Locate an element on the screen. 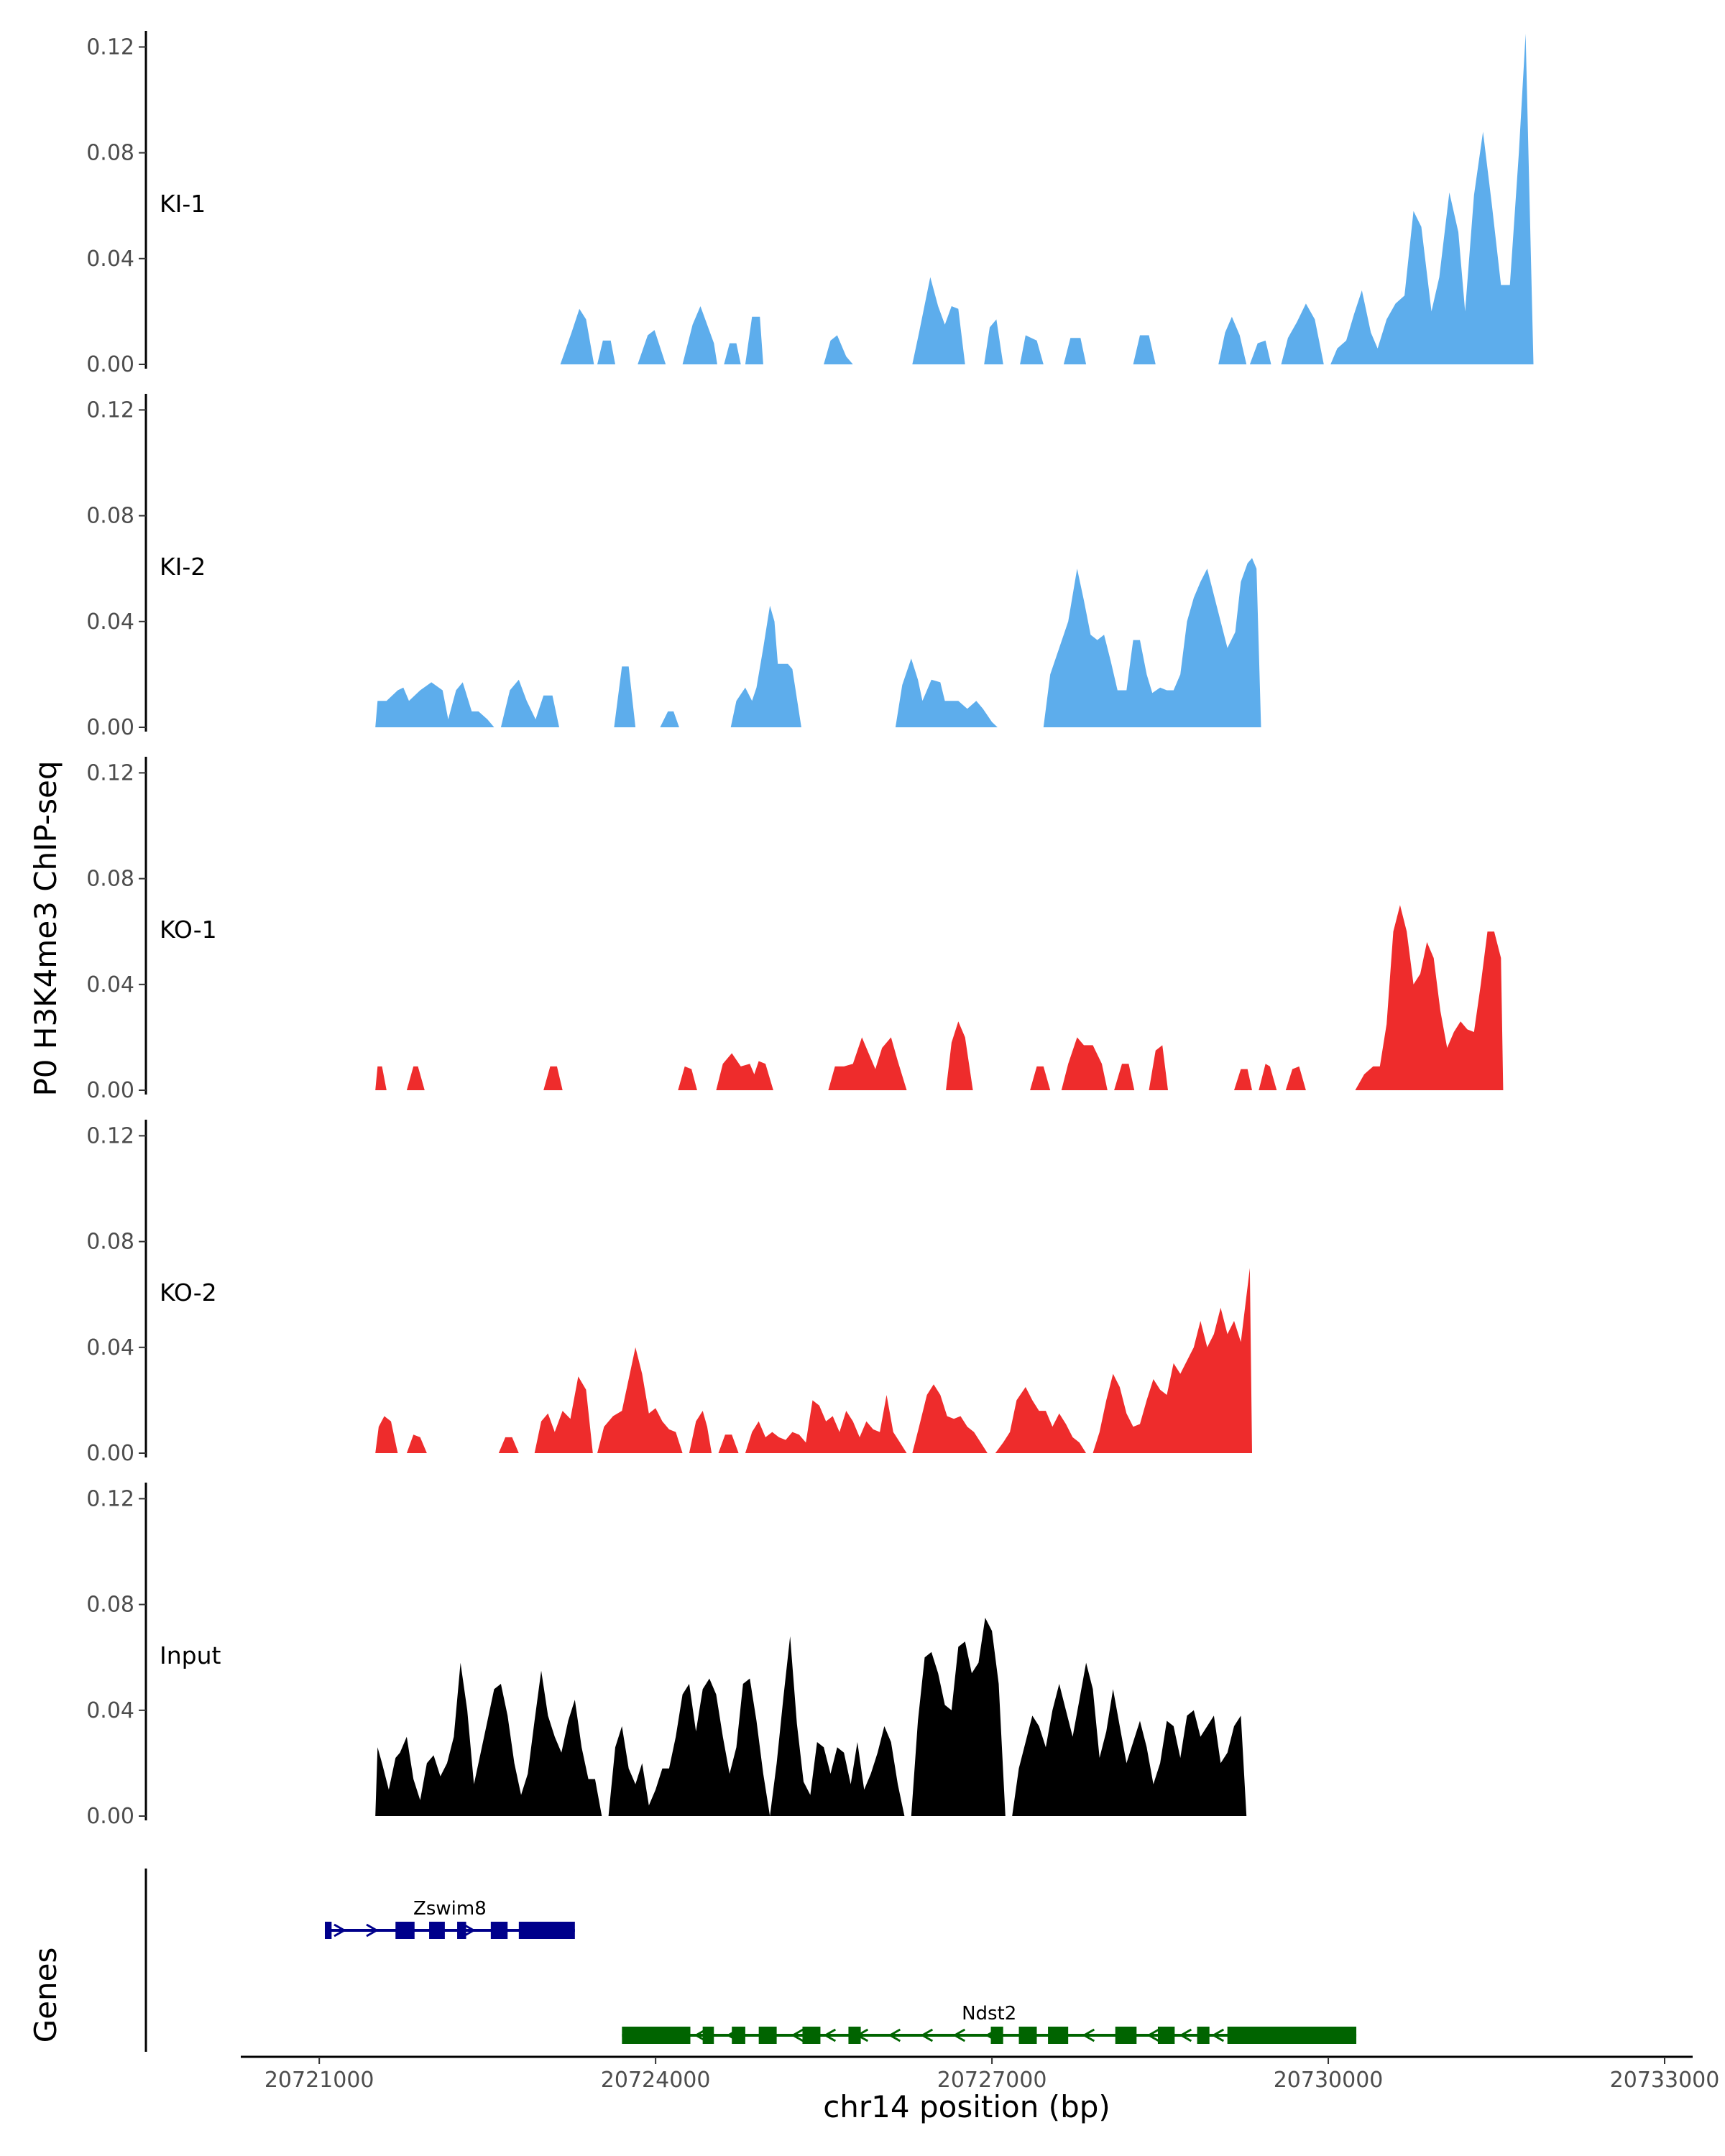 The height and width of the screenshot is (2156, 1725). x-axis-title: chr14 position (bp) is located at coordinates (966, 2106).